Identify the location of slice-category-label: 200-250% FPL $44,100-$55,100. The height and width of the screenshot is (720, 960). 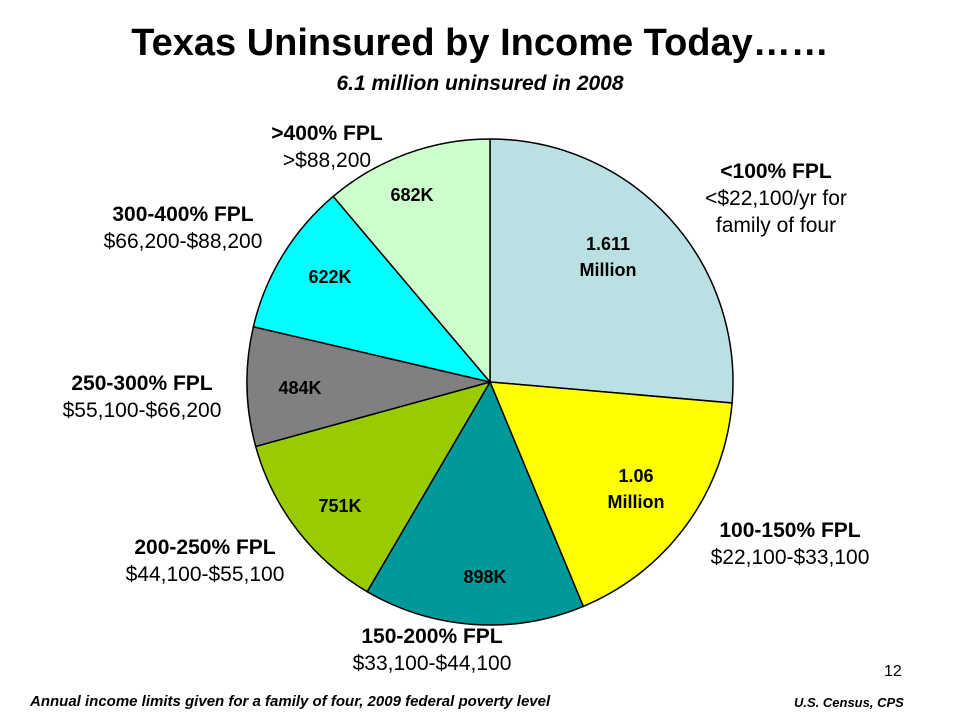
(205, 561).